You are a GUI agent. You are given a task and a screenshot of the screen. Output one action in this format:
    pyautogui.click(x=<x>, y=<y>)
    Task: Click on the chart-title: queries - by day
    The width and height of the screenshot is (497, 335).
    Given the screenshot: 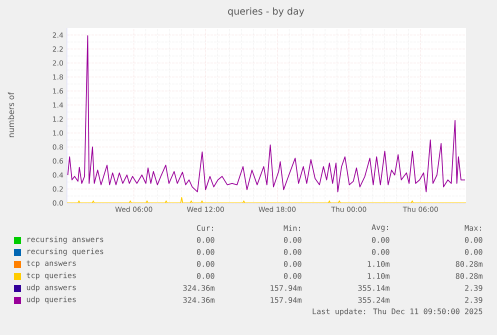 What is the action you would take?
    pyautogui.click(x=266, y=12)
    